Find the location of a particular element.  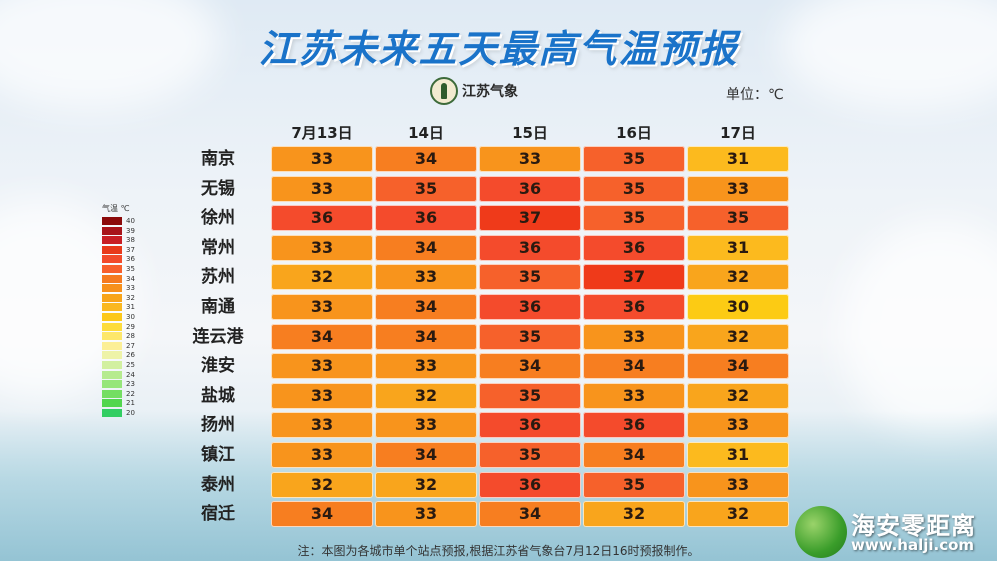

city-label: 宿迁 is located at coordinates (218, 514).